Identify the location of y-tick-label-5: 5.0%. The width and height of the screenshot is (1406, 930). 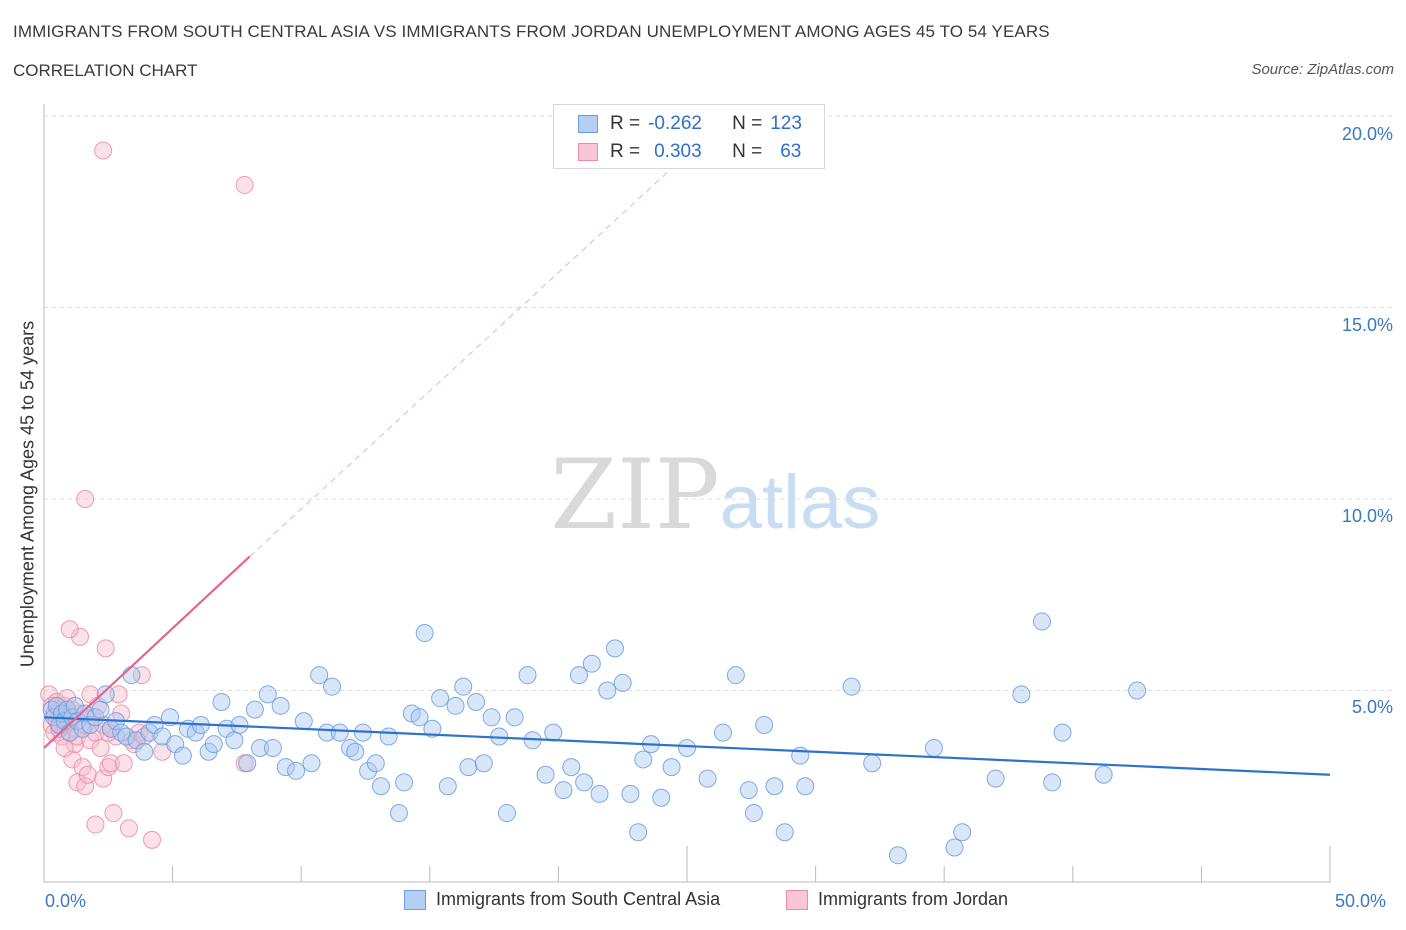
(1372, 707).